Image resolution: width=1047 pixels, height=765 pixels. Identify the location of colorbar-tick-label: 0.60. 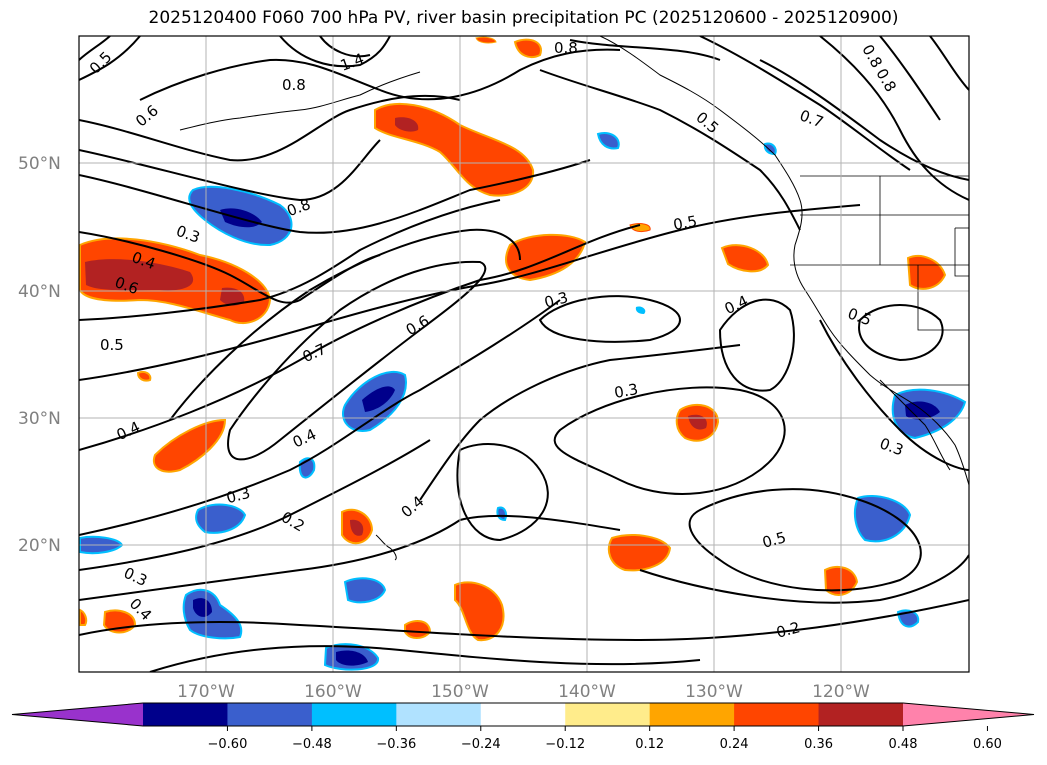
(987, 744).